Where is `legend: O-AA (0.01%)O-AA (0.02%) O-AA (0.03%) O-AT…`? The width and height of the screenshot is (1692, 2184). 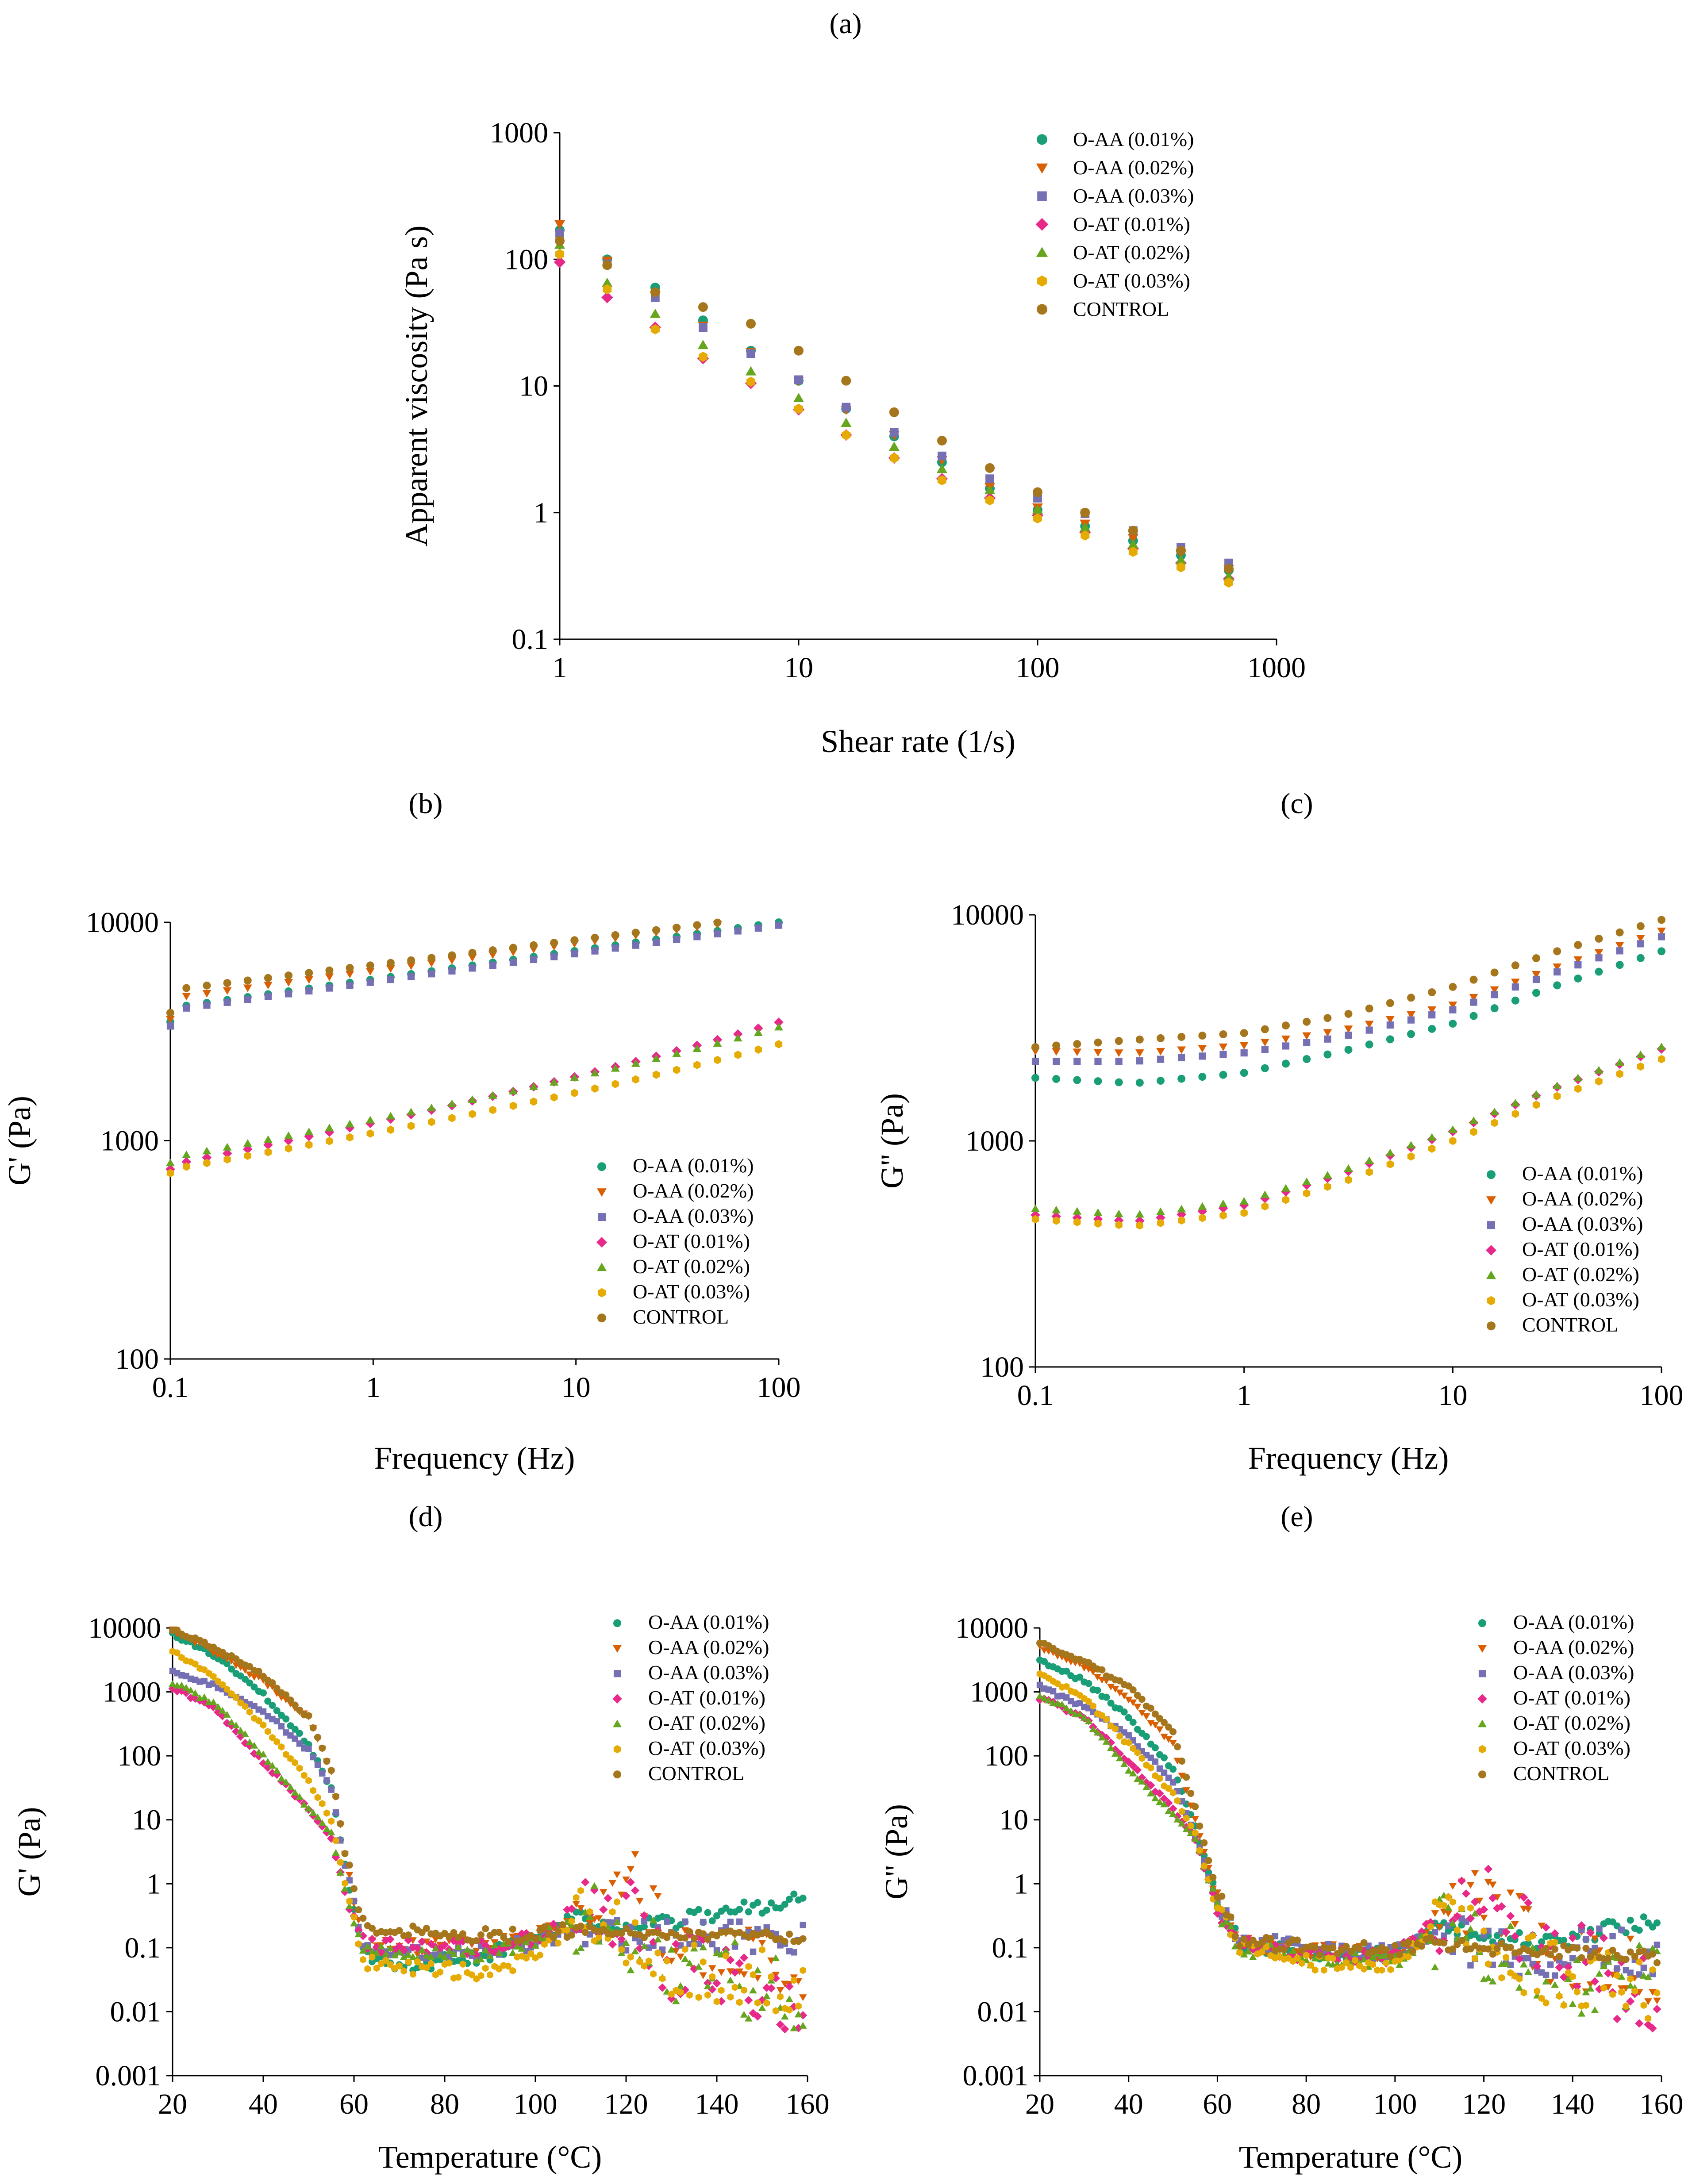 legend: O-AA (0.01%)O-AA (0.02%) O-AA (0.03%) O-AT… is located at coordinates (1565, 1249).